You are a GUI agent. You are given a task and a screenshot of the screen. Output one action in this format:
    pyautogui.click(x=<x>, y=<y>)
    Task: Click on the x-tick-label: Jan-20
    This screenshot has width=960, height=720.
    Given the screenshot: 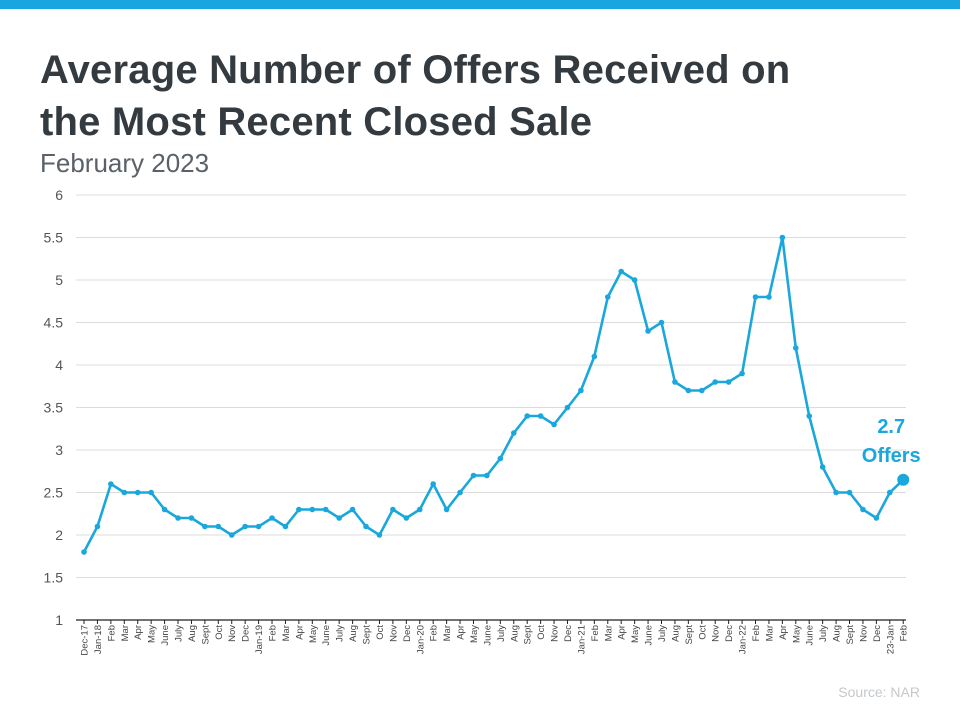 What is the action you would take?
    pyautogui.click(x=420, y=639)
    